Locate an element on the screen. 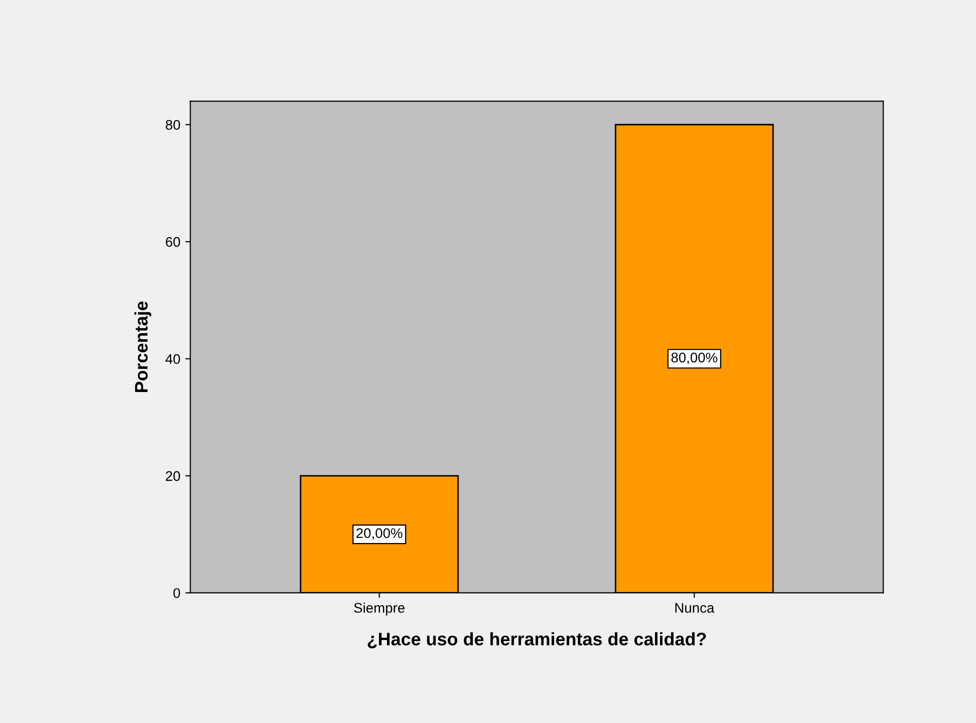 The width and height of the screenshot is (976, 723). y-tick-label: 40 is located at coordinates (172, 359).